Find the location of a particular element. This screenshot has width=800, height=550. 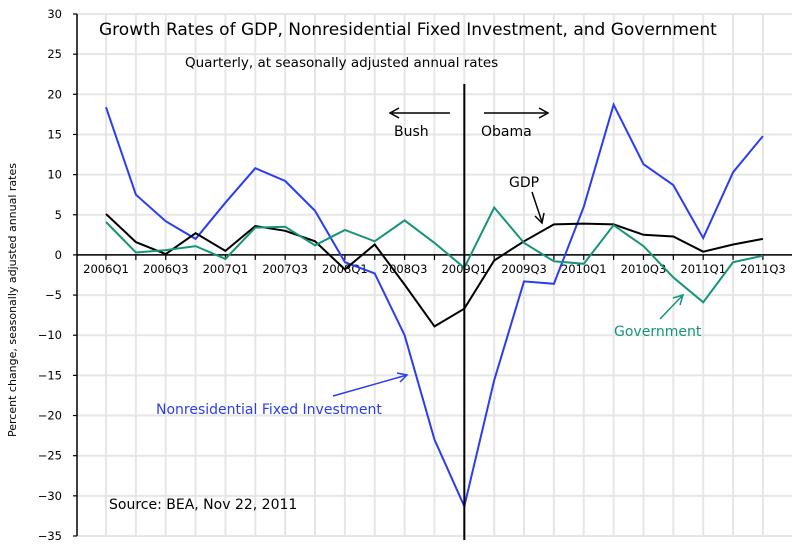

y-tick-label: −15 is located at coordinates (50, 375).